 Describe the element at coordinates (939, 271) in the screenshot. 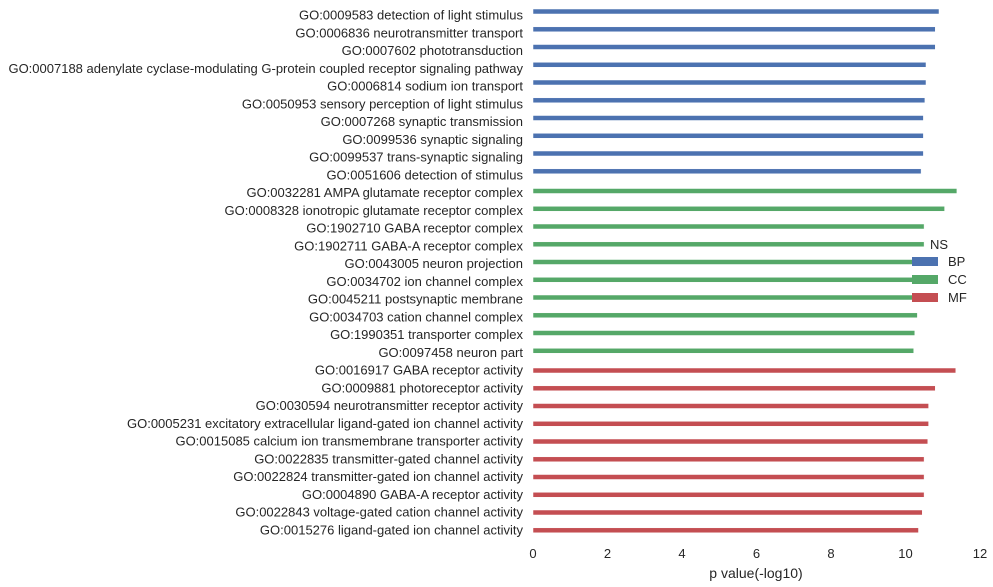

I see `legend: NS BP CC MF` at that location.